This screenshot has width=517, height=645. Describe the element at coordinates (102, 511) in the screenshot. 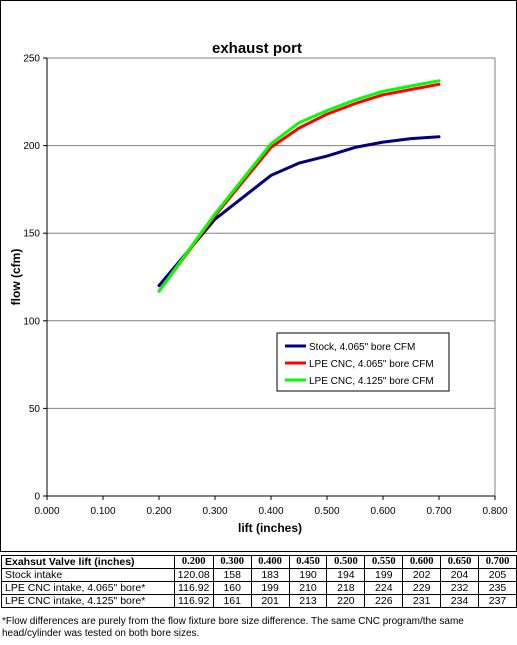

I see `x-tick-label: 0.100` at that location.